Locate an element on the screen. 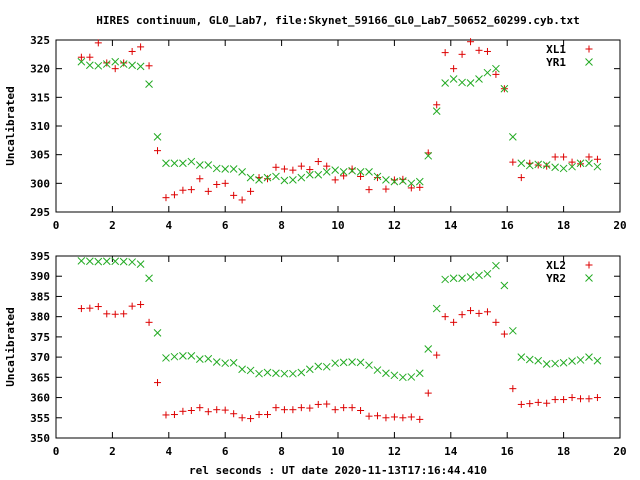  x-tick-label: 14 is located at coordinates (451, 225).